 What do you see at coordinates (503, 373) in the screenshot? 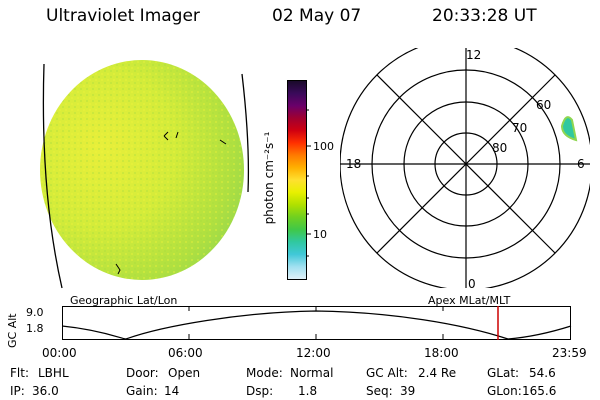
I see `status-glat-label: GLat:` at bounding box center [503, 373].